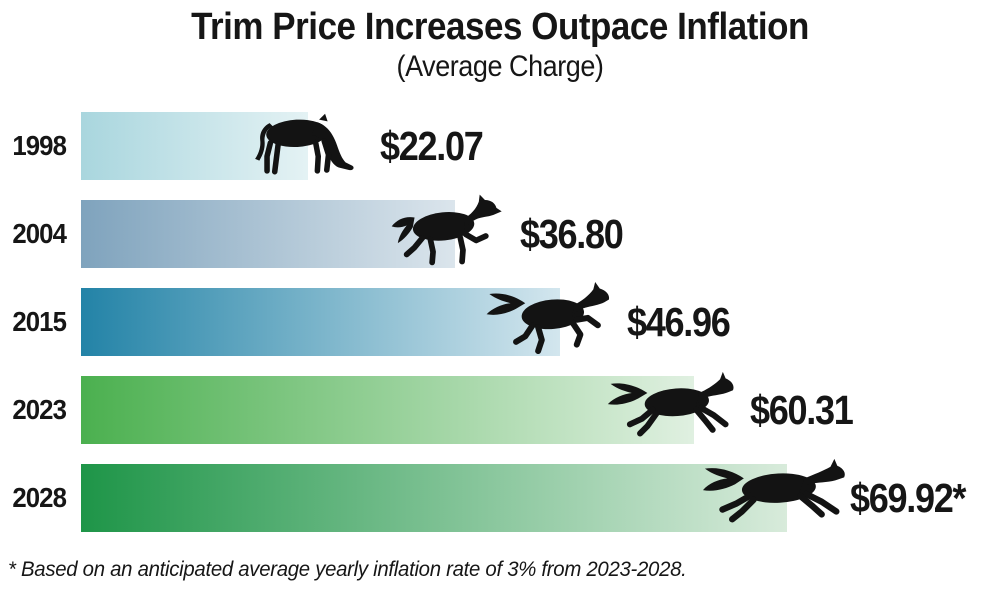  Describe the element at coordinates (773, 490) in the screenshot. I see `horse-galloping-stretched-icon` at that location.